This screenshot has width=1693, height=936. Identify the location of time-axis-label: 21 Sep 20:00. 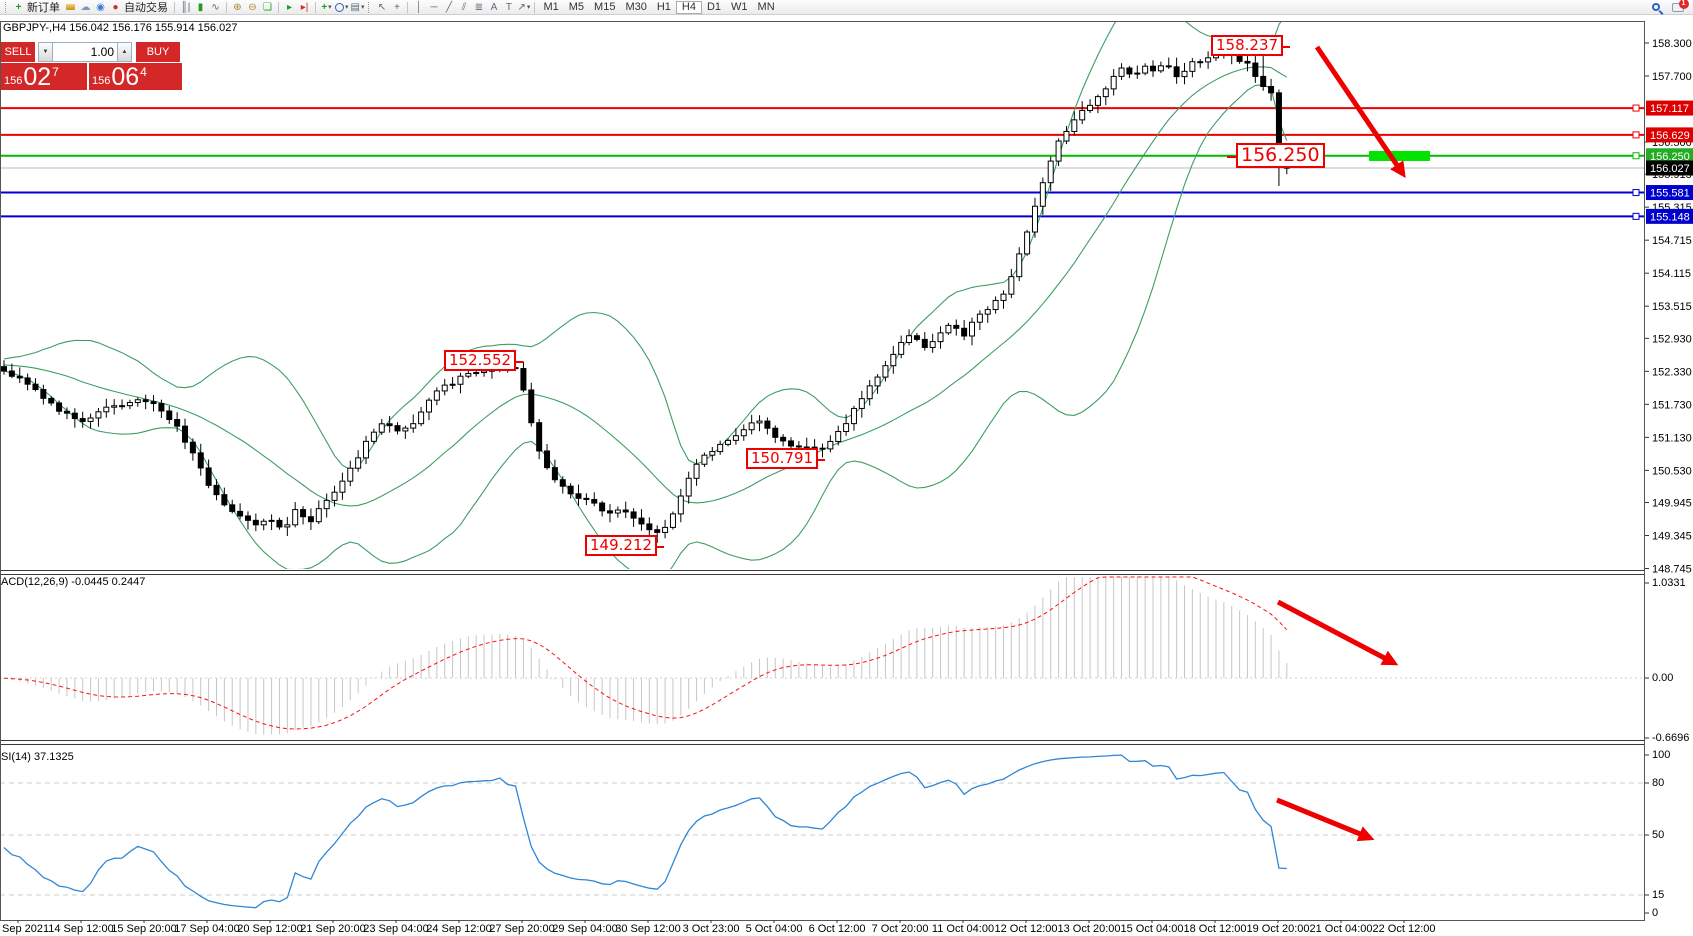
(332, 929).